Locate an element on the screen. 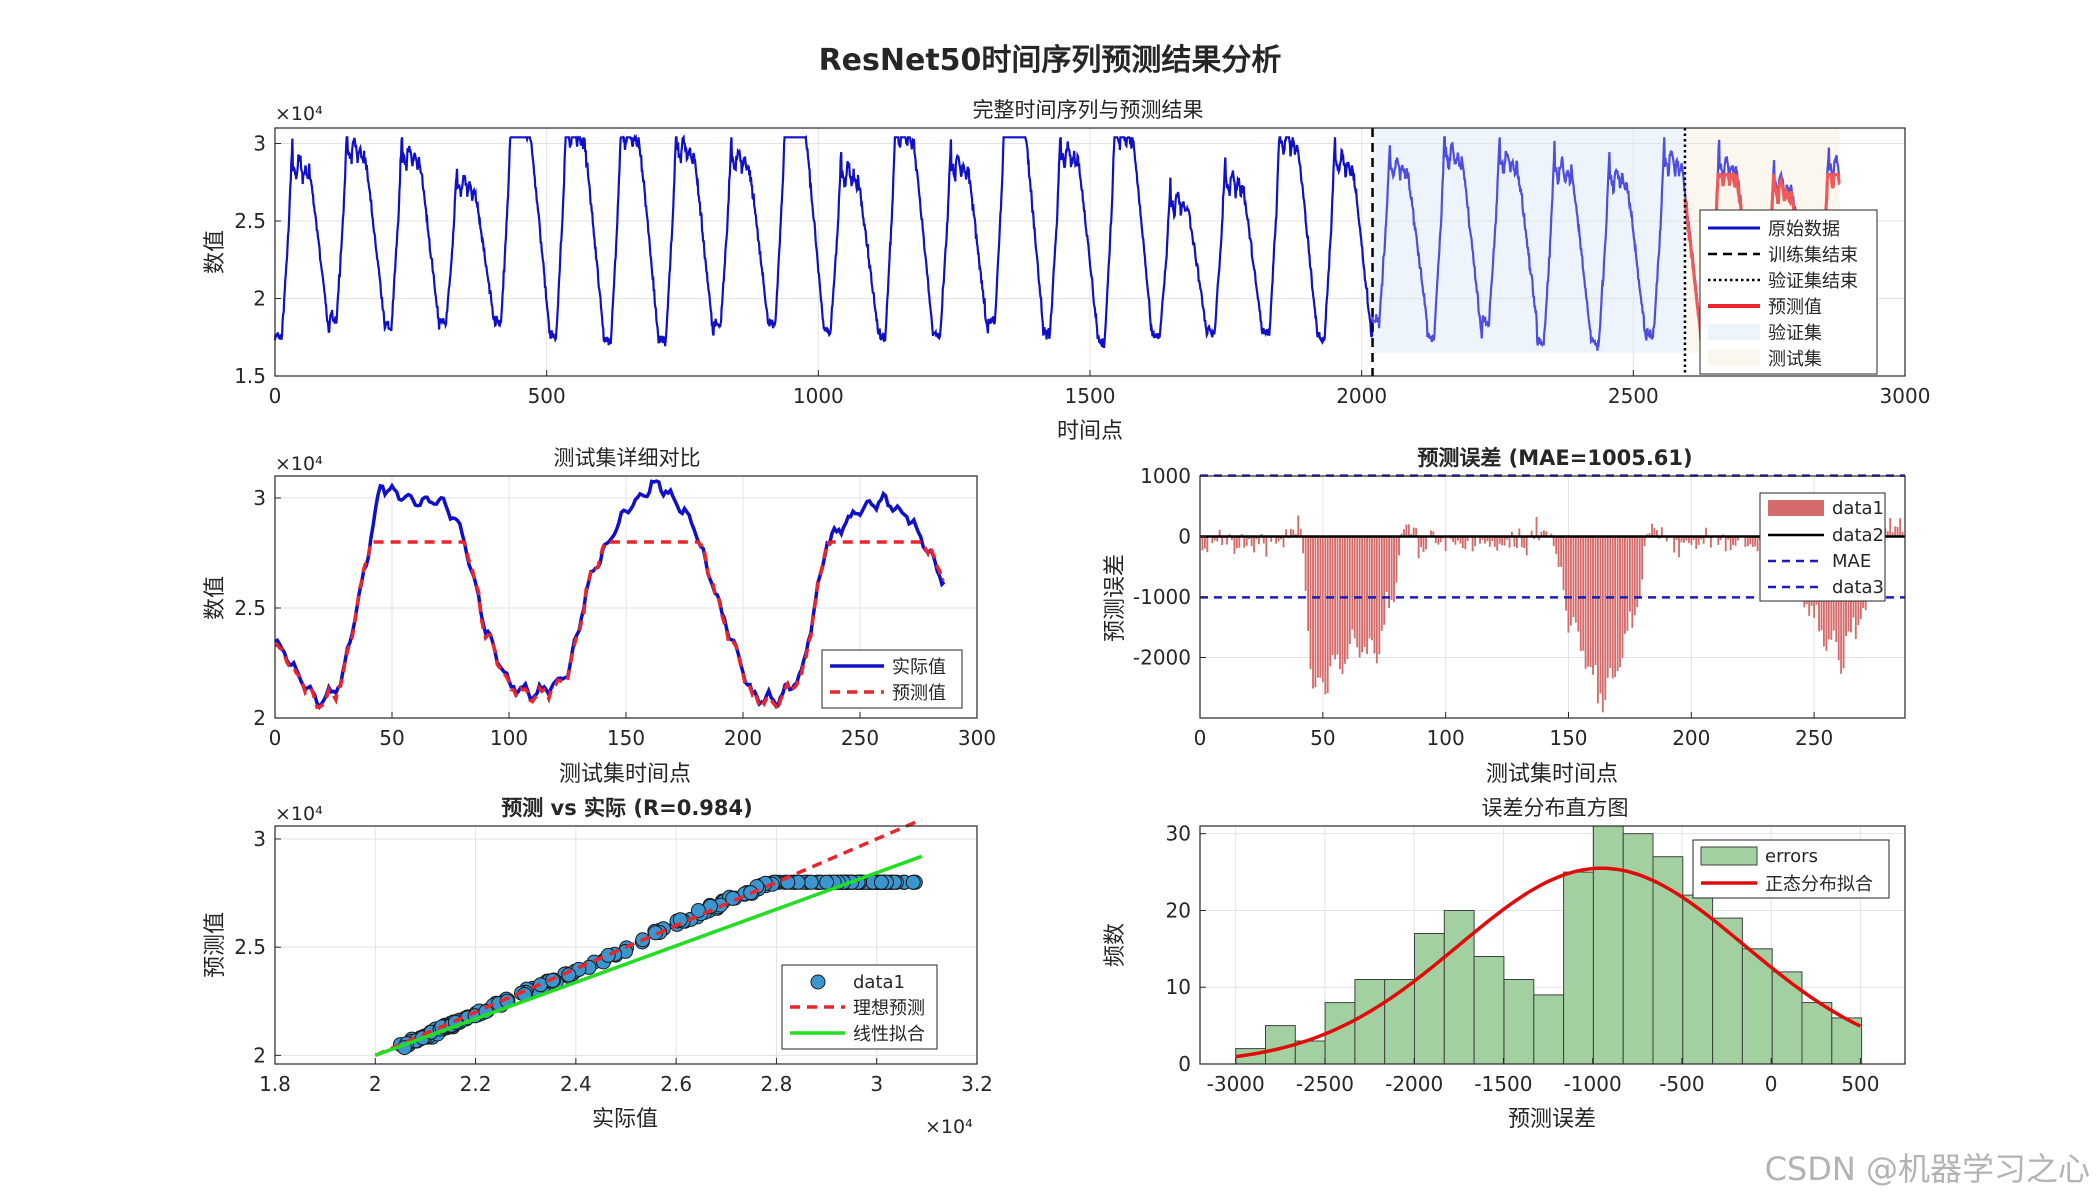  p1-xtick-label: 50 is located at coordinates (391, 738).